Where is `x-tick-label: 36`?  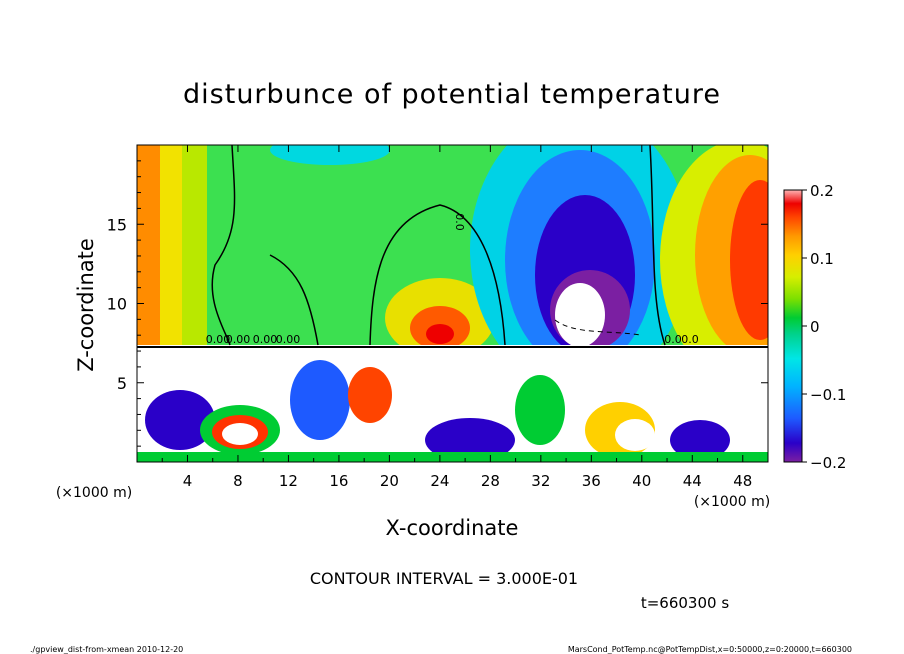
x-tick-label: 36 is located at coordinates (591, 481).